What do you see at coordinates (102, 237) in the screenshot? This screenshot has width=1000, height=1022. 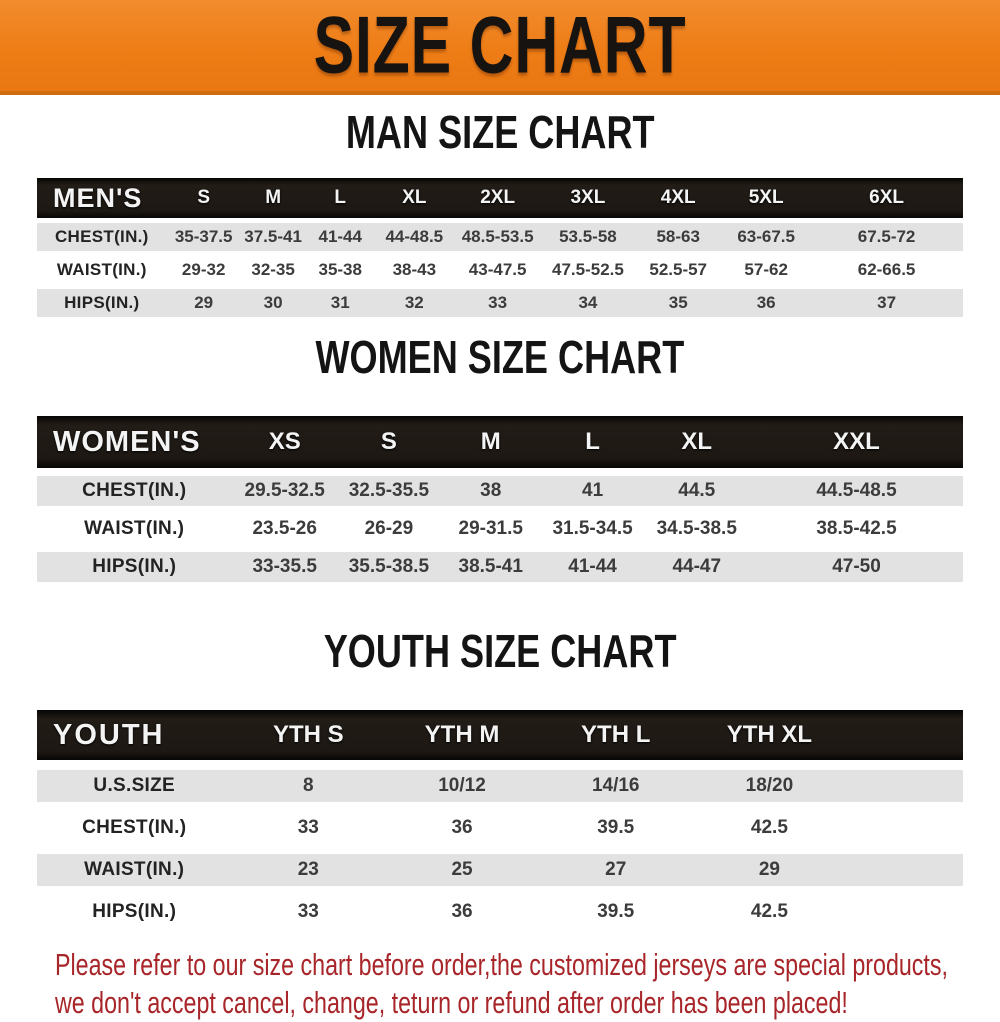 I see `men-row-label-chest-in: CHEST(IN.)` at bounding box center [102, 237].